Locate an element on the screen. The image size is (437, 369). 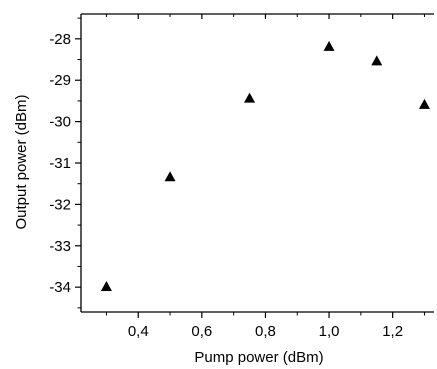
x-tick-label: 1,0 is located at coordinates (329, 331).